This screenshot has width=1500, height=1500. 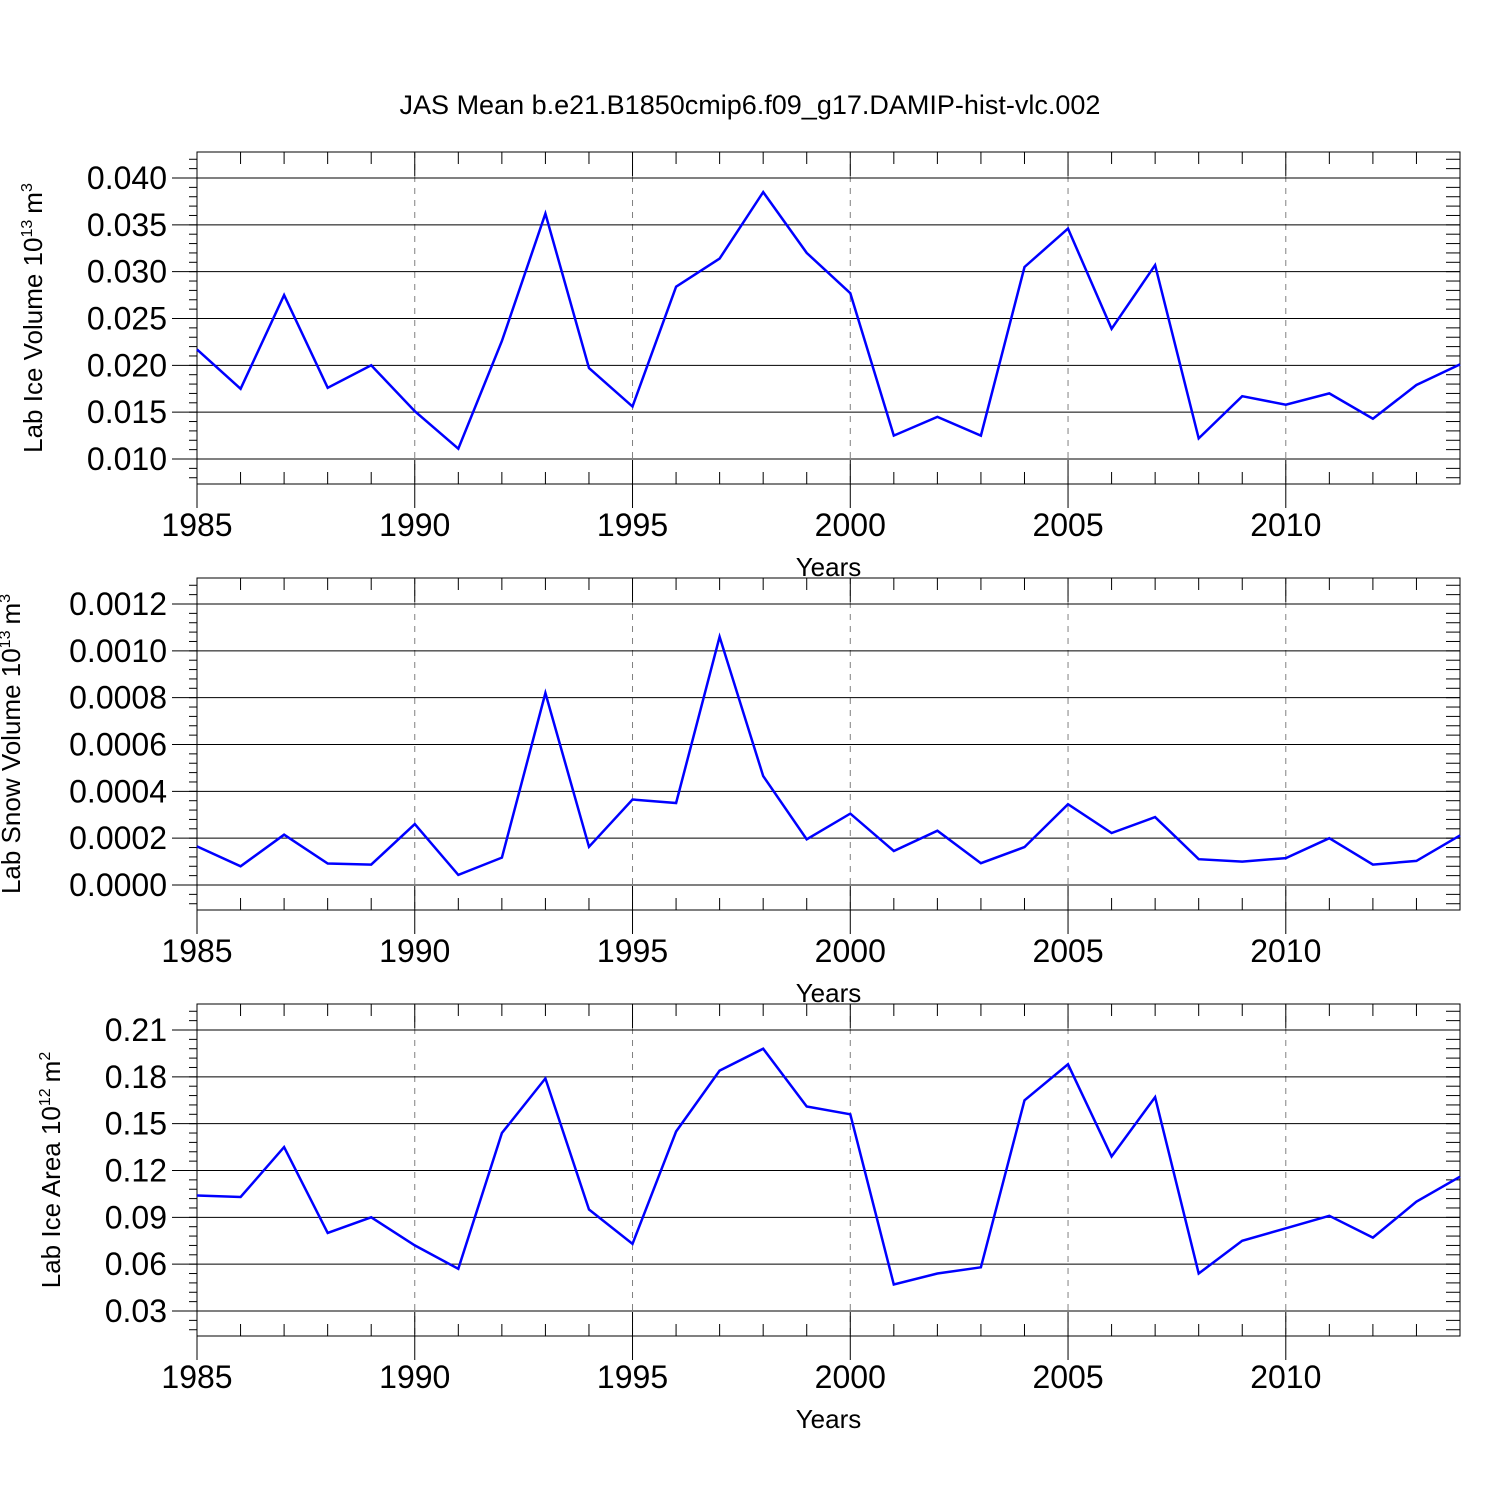 I want to click on y-tick-label: 0.0000, so click(x=118, y=885).